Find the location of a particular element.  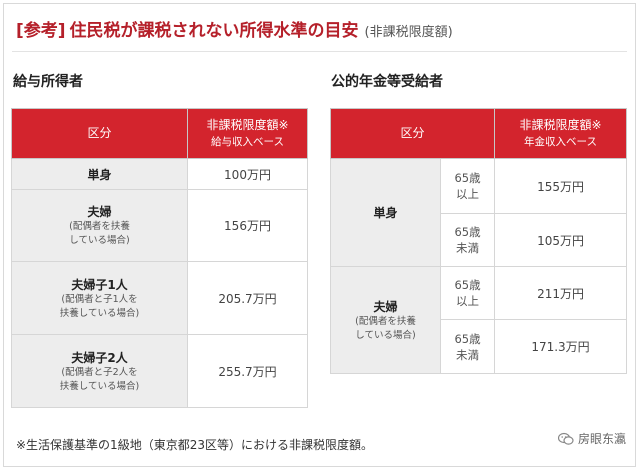

table-row: 夫婦 (配偶者を扶養 している場合) 156万円 is located at coordinates (159, 225).